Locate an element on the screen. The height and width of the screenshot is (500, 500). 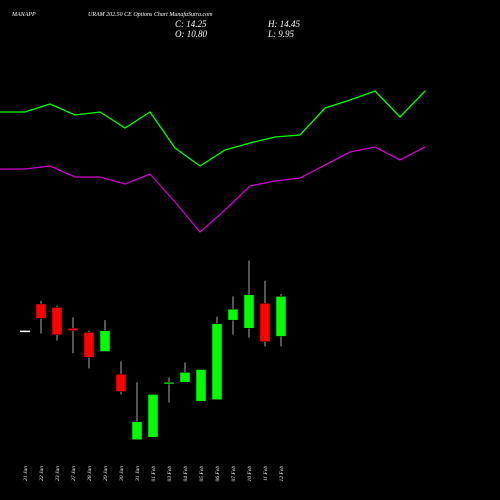
x-tick-label: 11 Feb is located at coordinates (266, 473).